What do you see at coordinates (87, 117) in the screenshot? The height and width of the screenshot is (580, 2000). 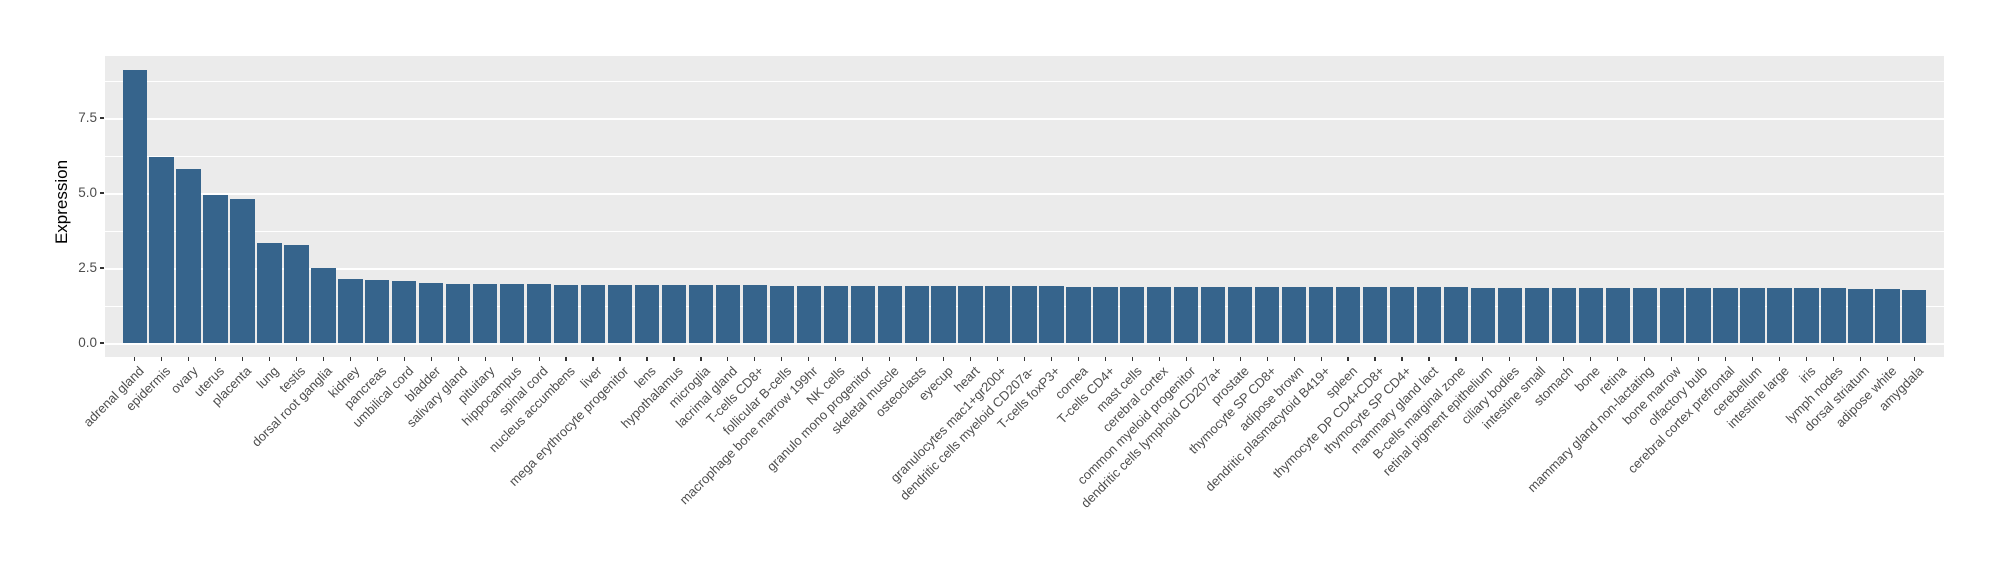 I see `y-tick-label: 7.5` at bounding box center [87, 117].